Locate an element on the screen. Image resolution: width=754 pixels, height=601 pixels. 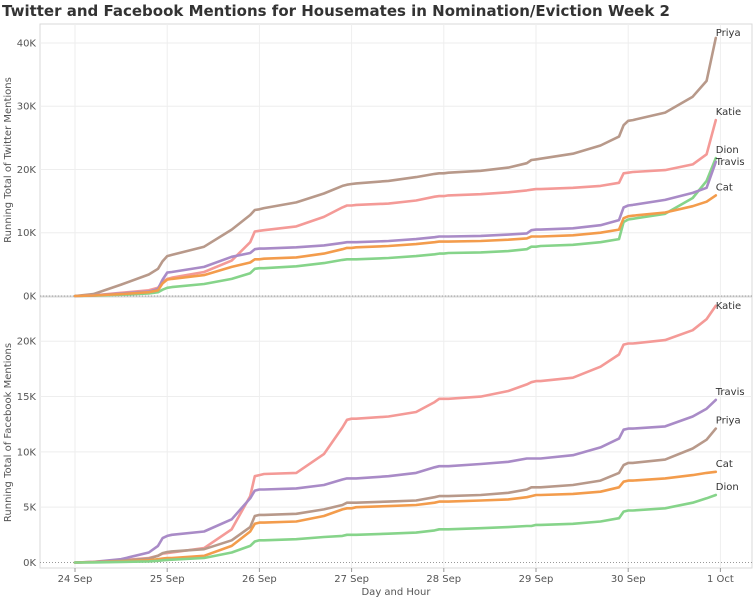
y-tick-label: 40K is located at coordinates (27, 43).